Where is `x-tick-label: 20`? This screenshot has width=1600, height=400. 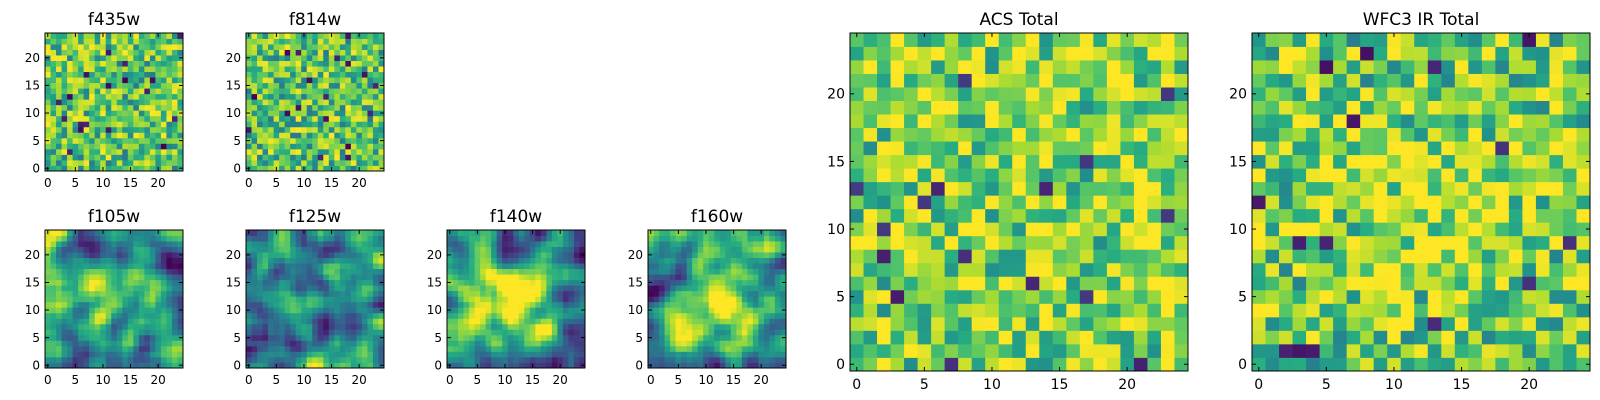
x-tick-label: 20 is located at coordinates (761, 380).